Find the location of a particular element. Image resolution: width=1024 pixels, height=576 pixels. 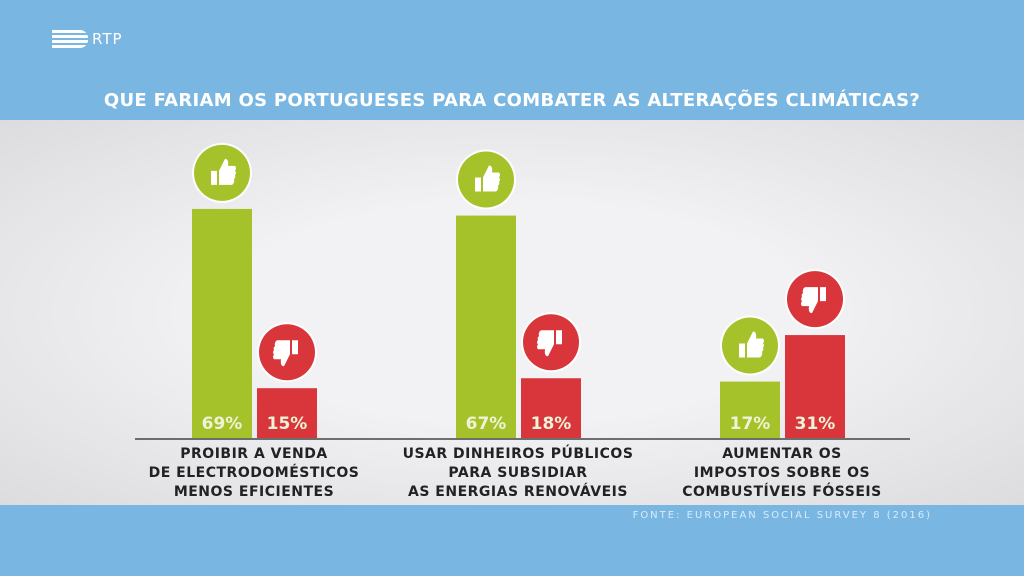

category-label: AS ENERGIAS RENOVÁVEIS is located at coordinates (518, 491).